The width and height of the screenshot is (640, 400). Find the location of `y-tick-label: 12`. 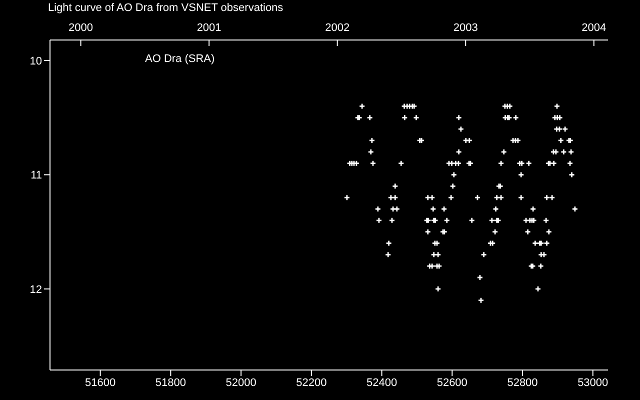

y-tick-label: 12 is located at coordinates (36, 290).